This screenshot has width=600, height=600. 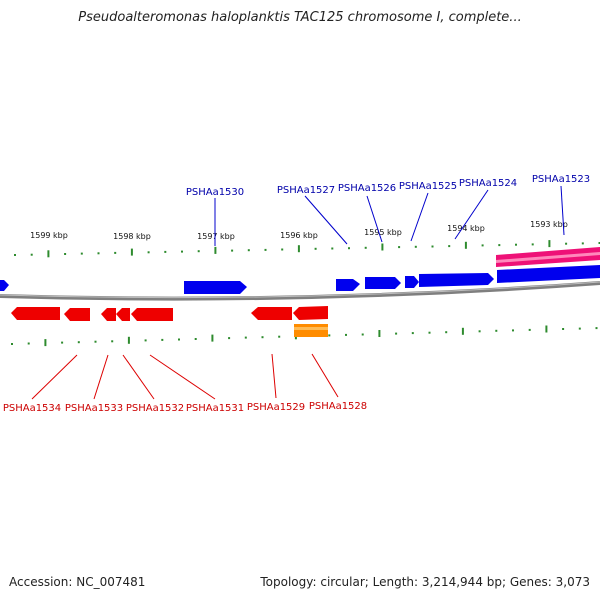 I want to click on rna-feature, so click(x=311, y=330).